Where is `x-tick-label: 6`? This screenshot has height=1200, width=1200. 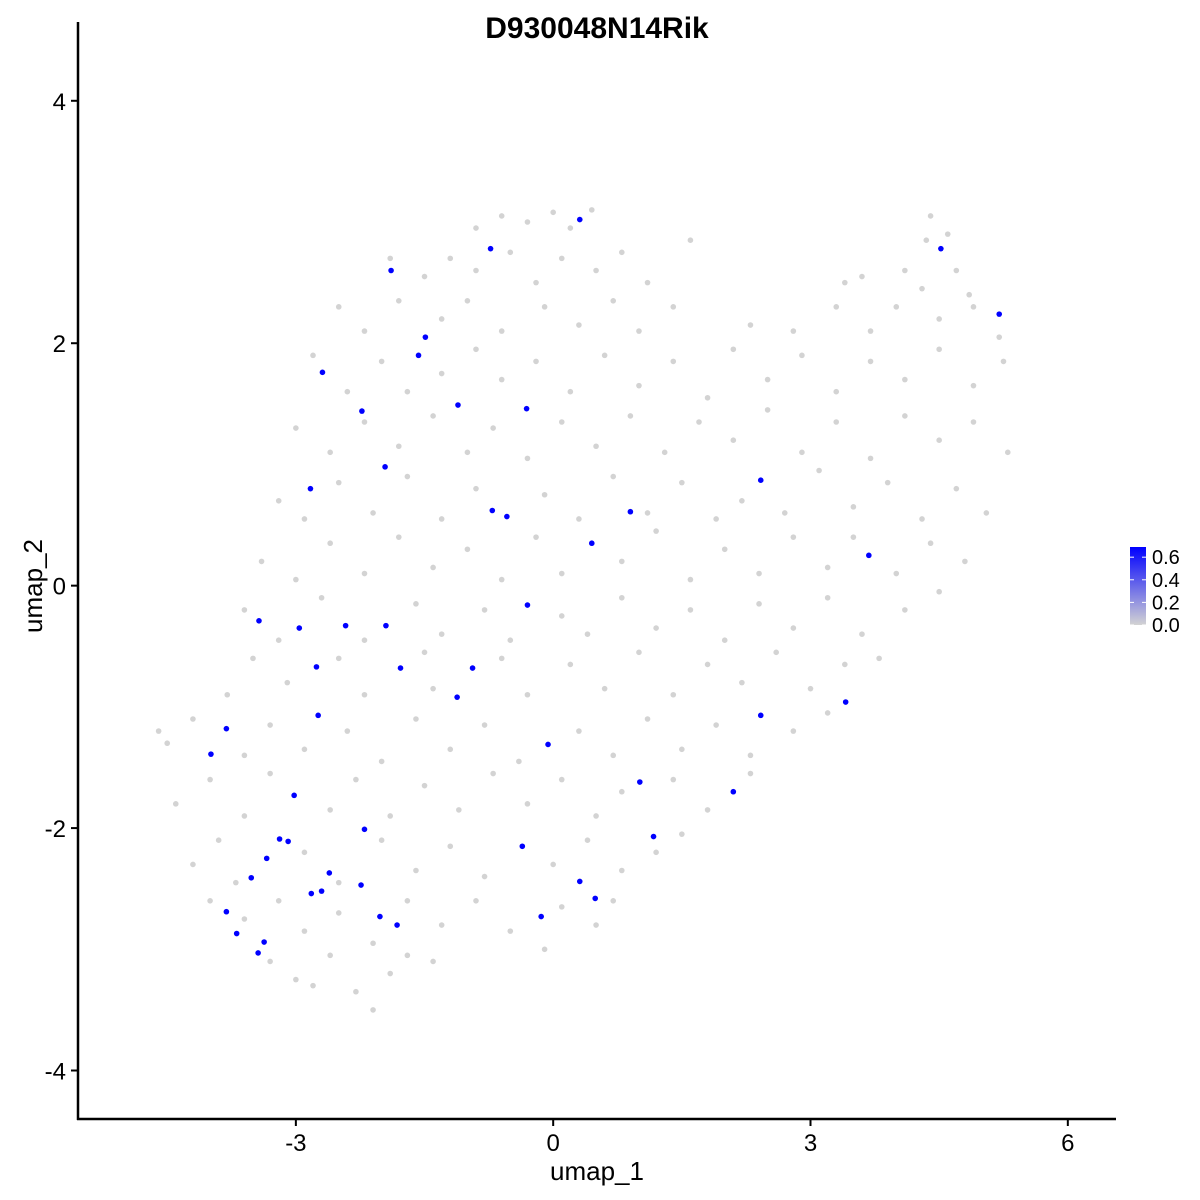
x-tick-label: 6 is located at coordinates (1067, 1143).